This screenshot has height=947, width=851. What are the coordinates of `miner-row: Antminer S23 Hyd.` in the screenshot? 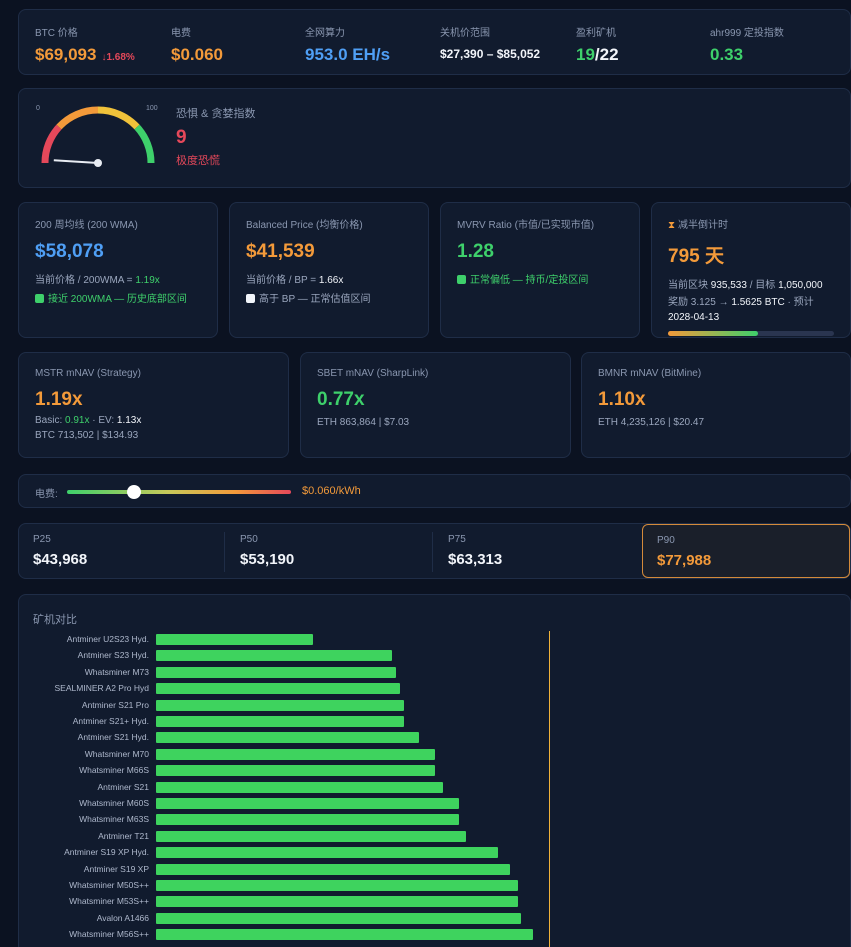 It's located at (419, 655).